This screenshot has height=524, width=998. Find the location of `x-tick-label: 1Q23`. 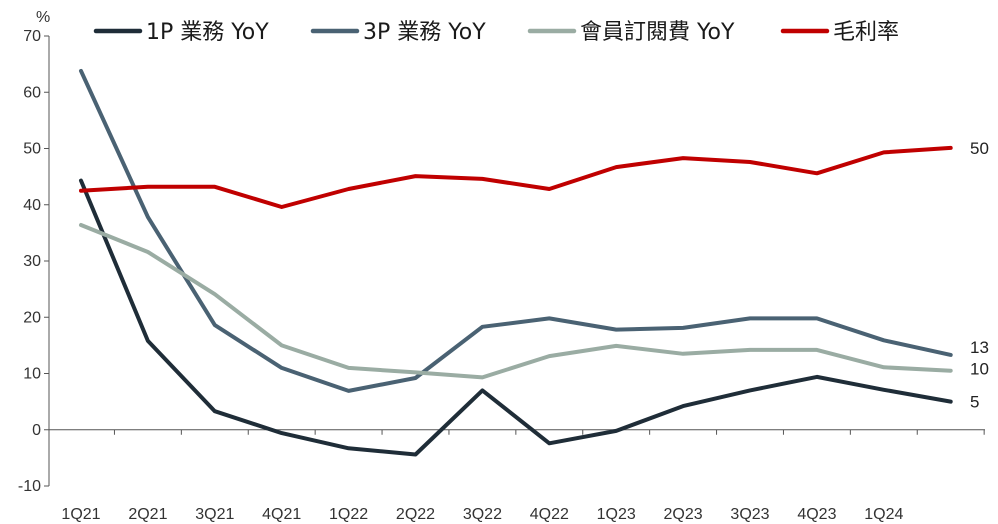

x-tick-label: 1Q23 is located at coordinates (616, 514).